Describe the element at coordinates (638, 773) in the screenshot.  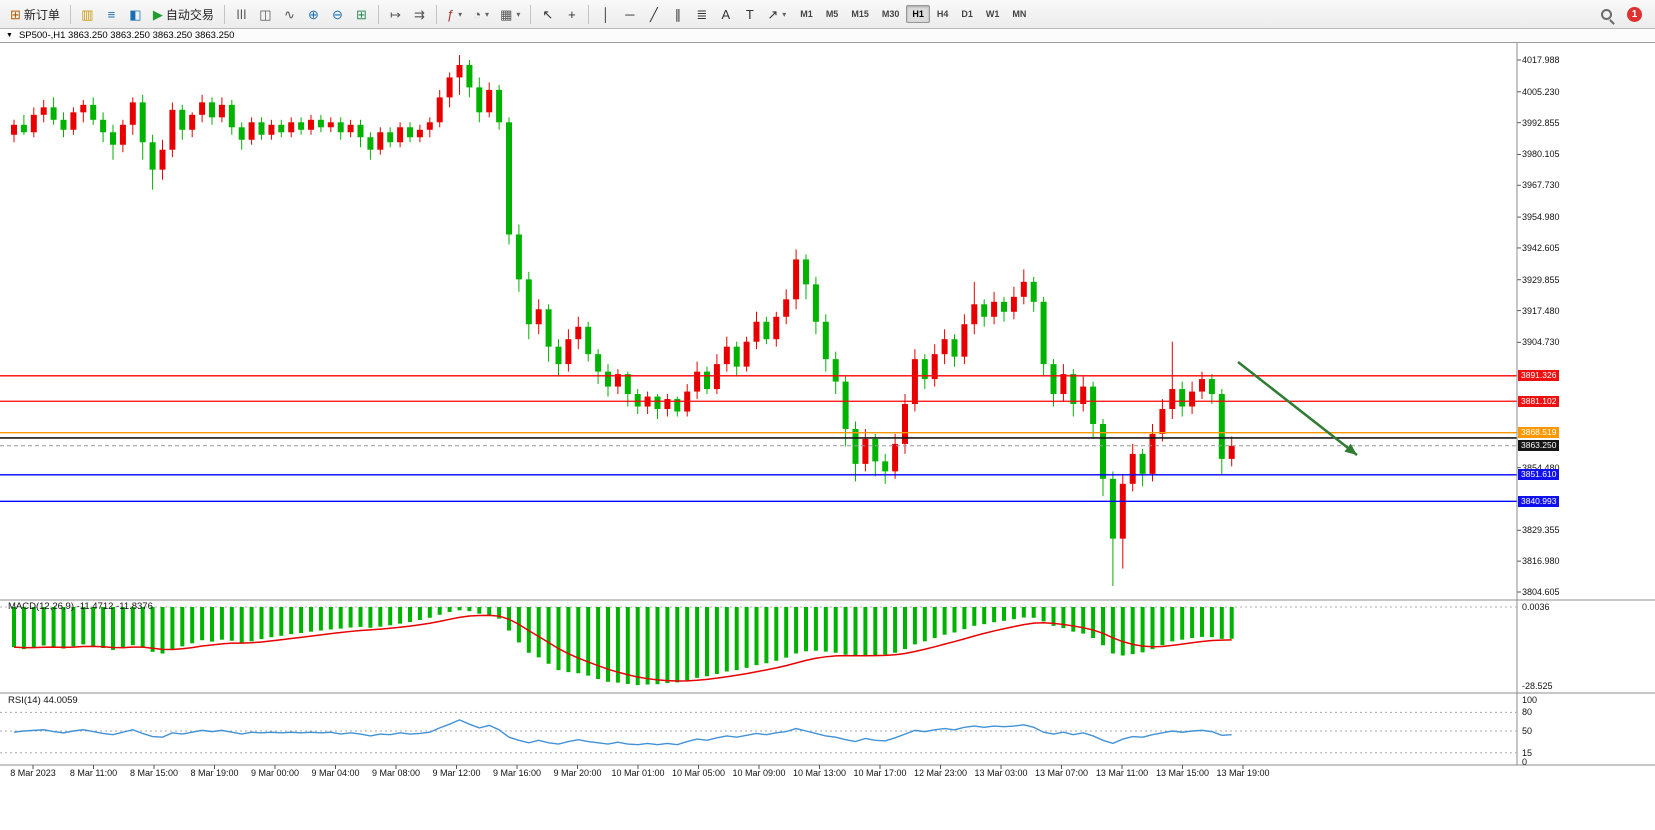
I see `time-axis-label: 10 Mar 01:00` at that location.